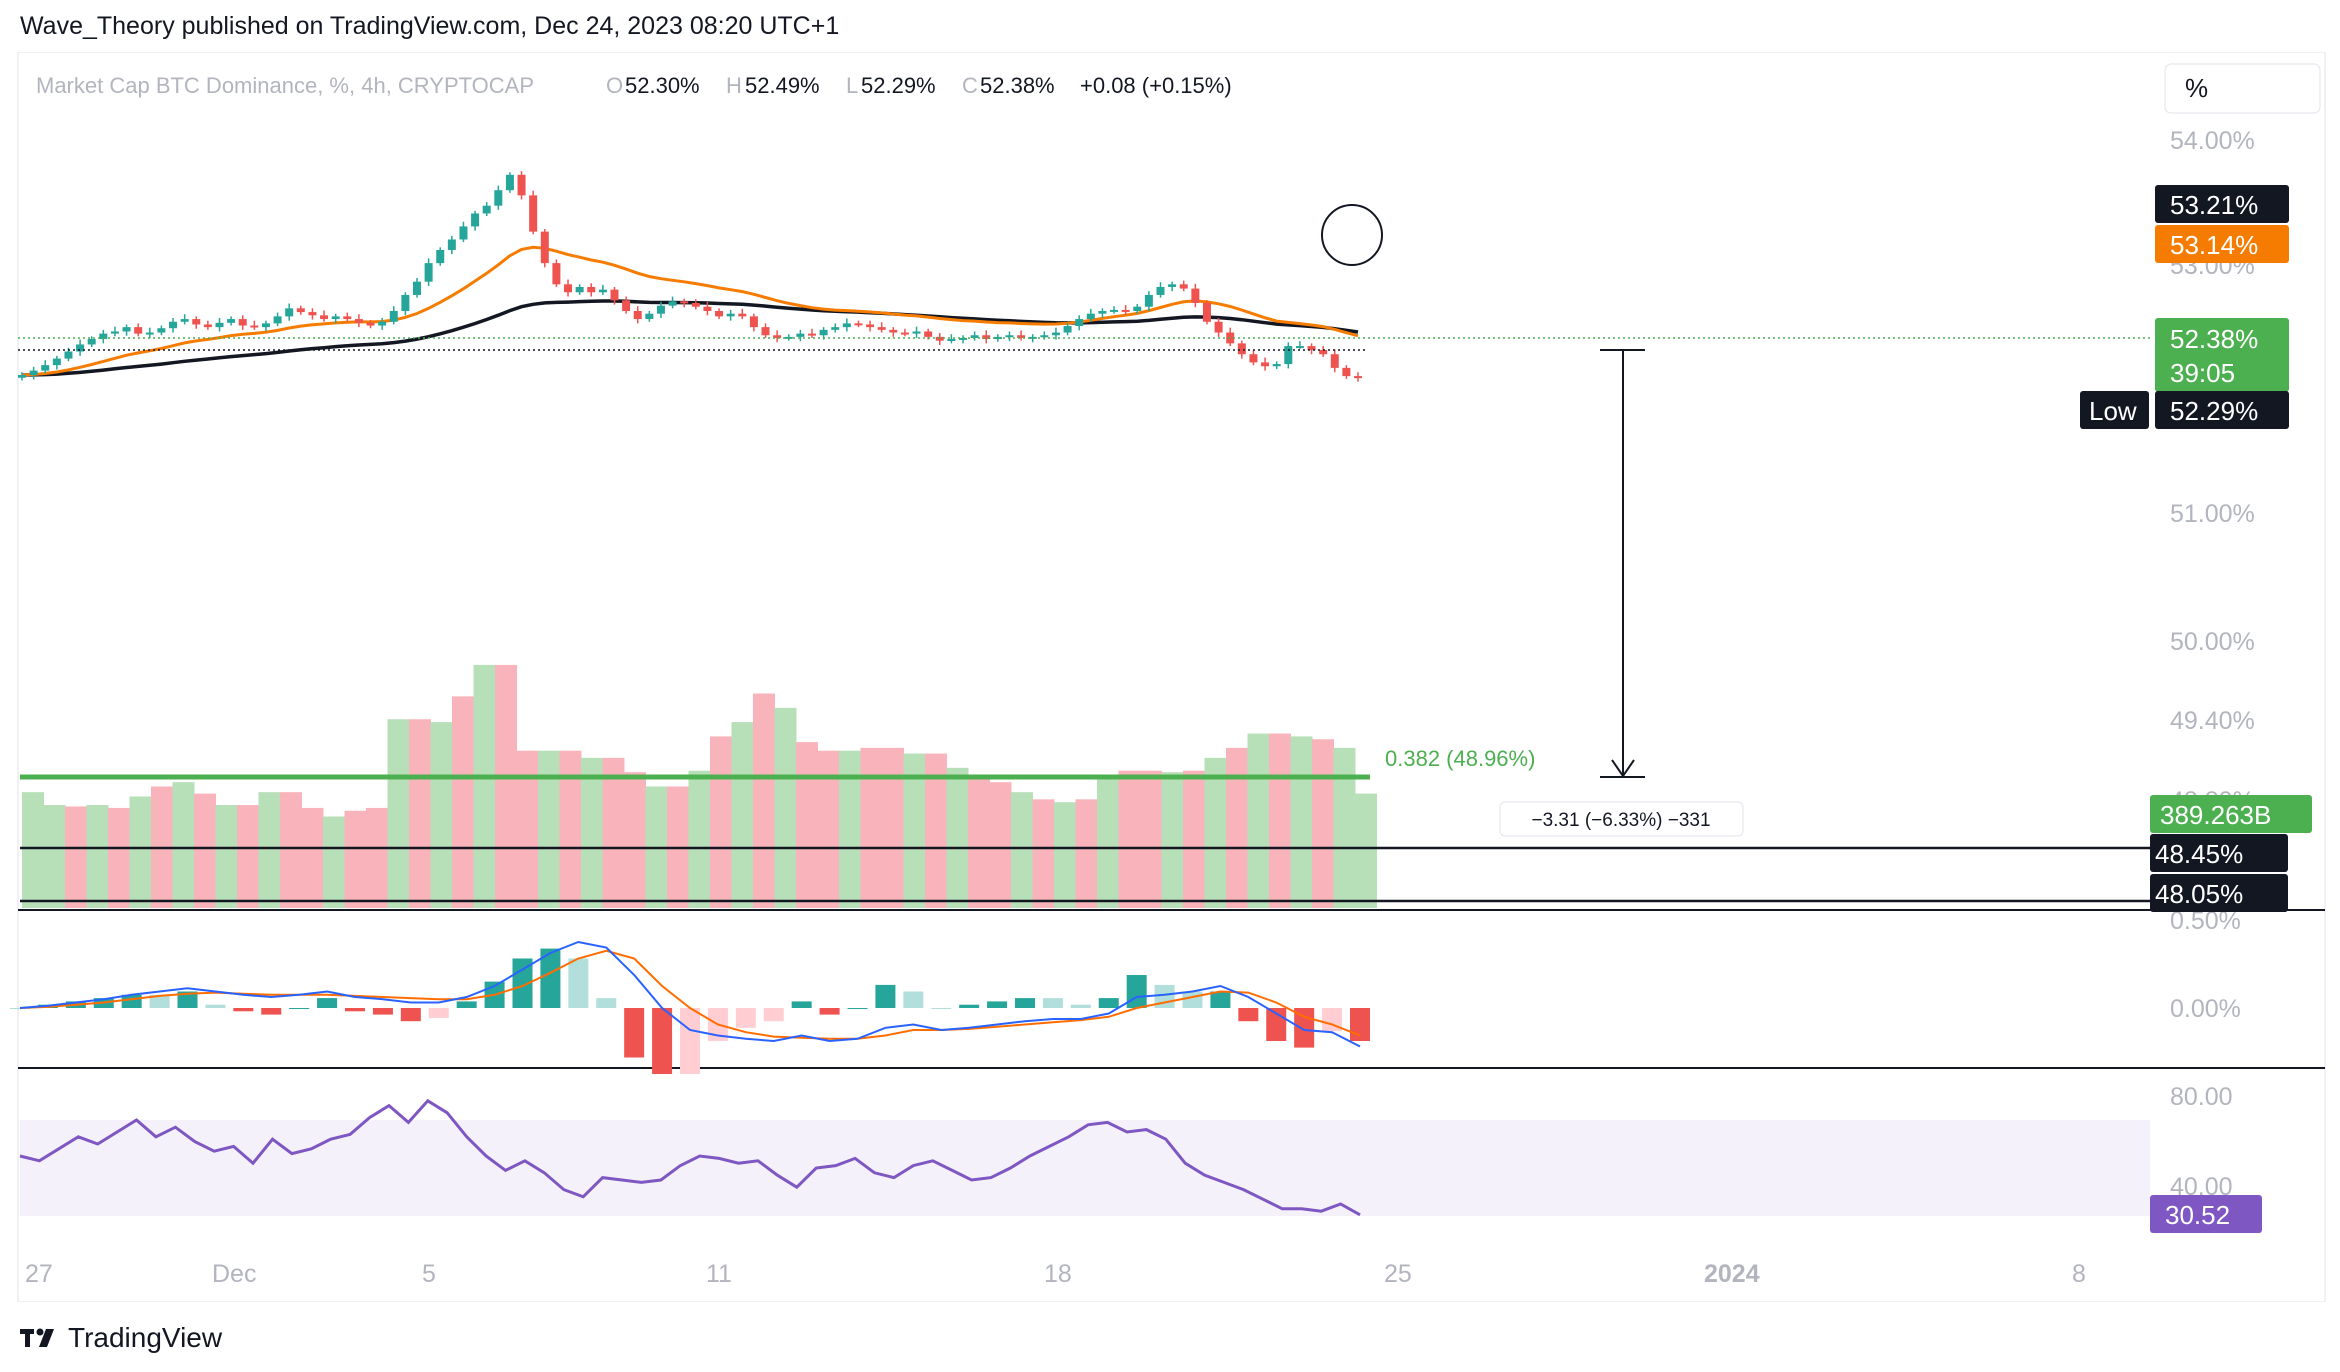 The image size is (2340, 1372). Describe the element at coordinates (2222, 204) in the screenshot. I see `badge-ema-slow` at that location.